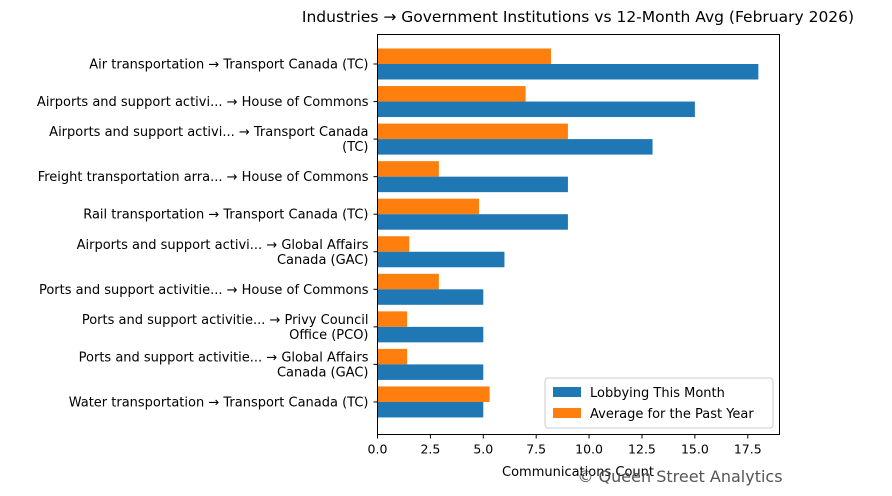 This screenshot has height=496, width=892. Describe the element at coordinates (483, 449) in the screenshot. I see `x-tick-label-2: 5.0` at that location.